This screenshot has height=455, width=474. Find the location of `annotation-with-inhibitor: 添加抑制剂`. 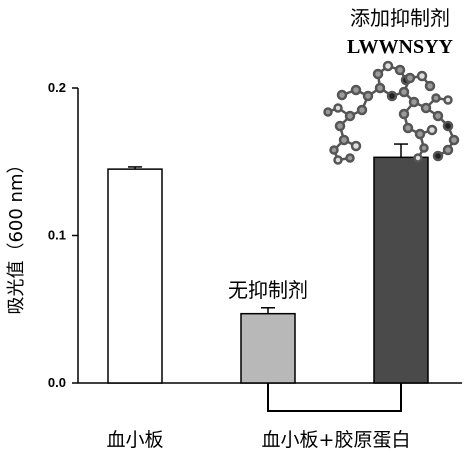

annotation-with-inhibitor: 添加抑制剂 is located at coordinates (400, 18).